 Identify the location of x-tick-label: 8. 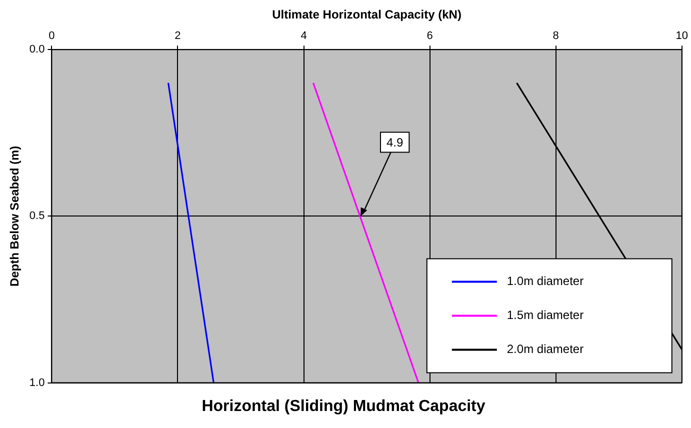
(555, 36).